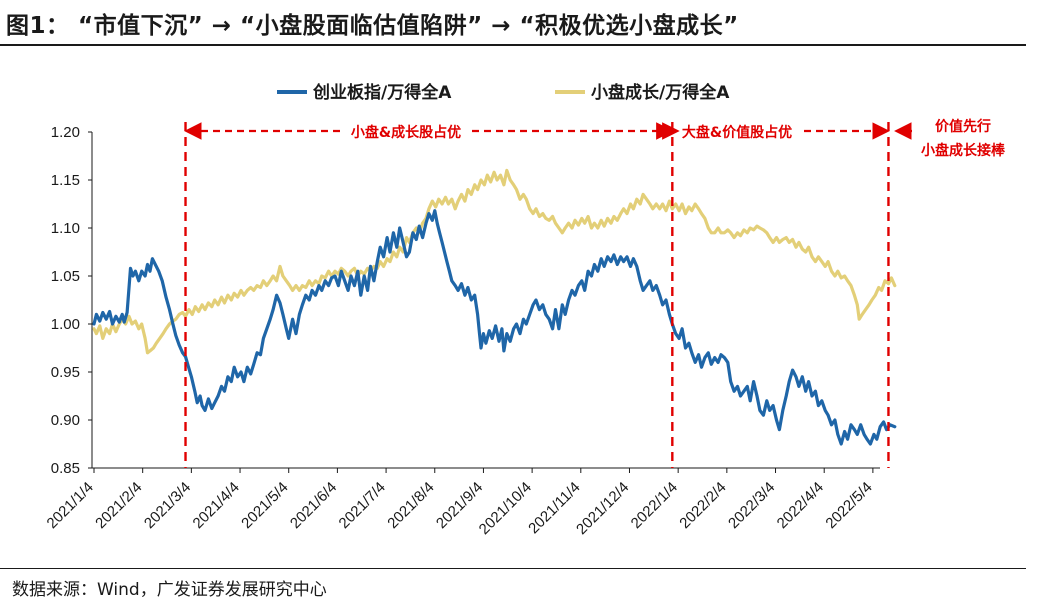 The height and width of the screenshot is (607, 1042). I want to click on y-tick-label: 1.20, so click(65, 132).